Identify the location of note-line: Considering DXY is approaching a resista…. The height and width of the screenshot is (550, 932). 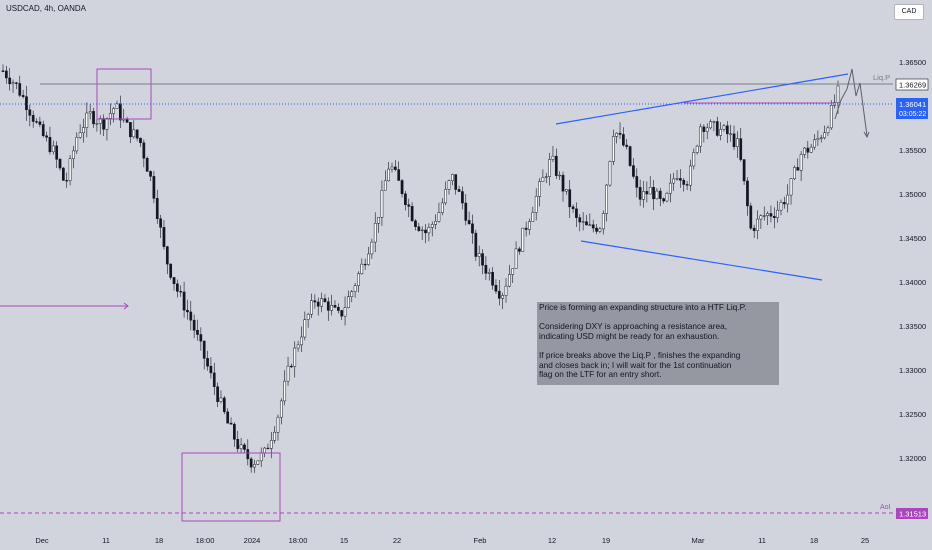
(633, 326).